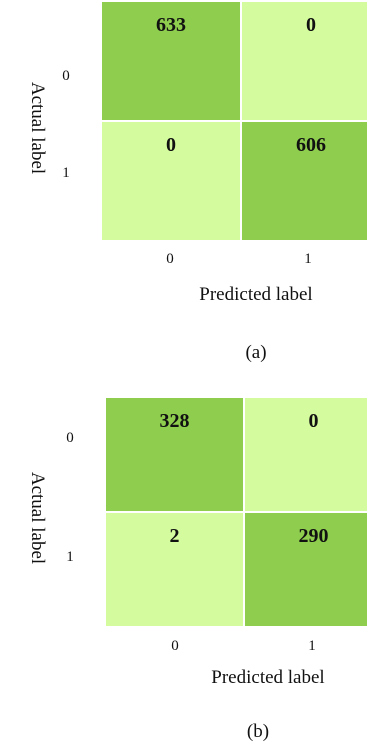 Image resolution: width=367 pixels, height=749 pixels. Describe the element at coordinates (255, 352) in the screenshot. I see `figure-caption: (a)` at that location.